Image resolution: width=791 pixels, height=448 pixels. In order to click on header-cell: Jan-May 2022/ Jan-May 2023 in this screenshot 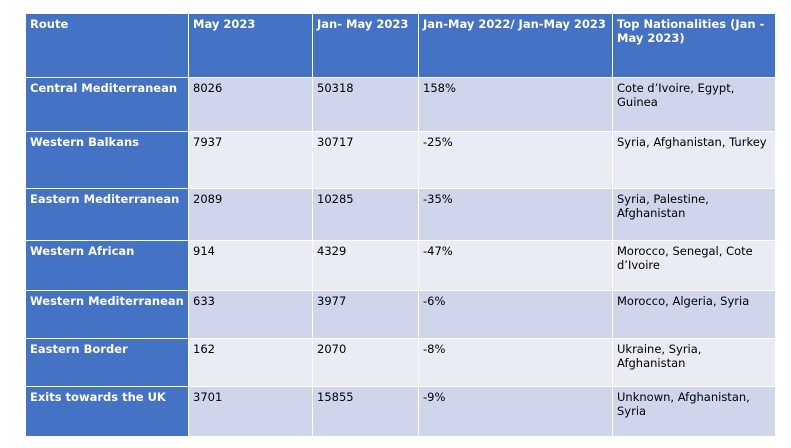, I will do `click(515, 45)`.